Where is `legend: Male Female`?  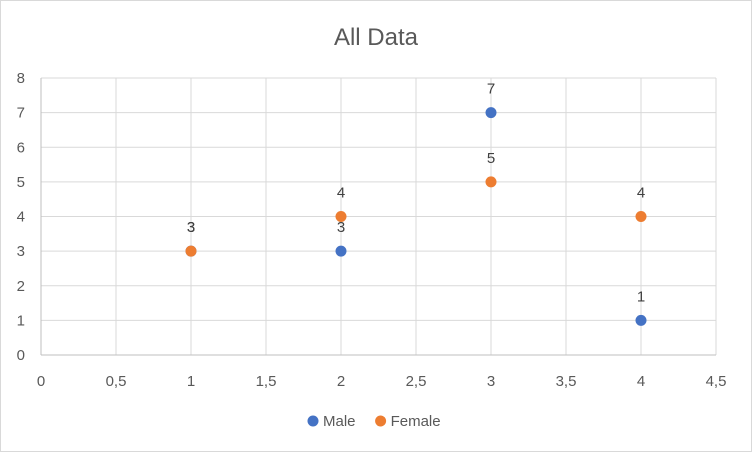 legend: Male Female is located at coordinates (374, 421).